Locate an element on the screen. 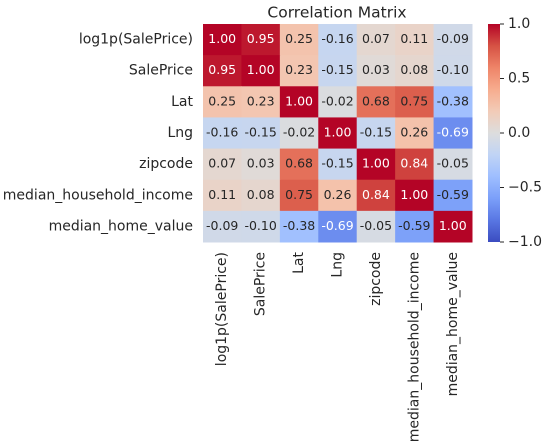  y-tick-label: Lng is located at coordinates (180, 133).